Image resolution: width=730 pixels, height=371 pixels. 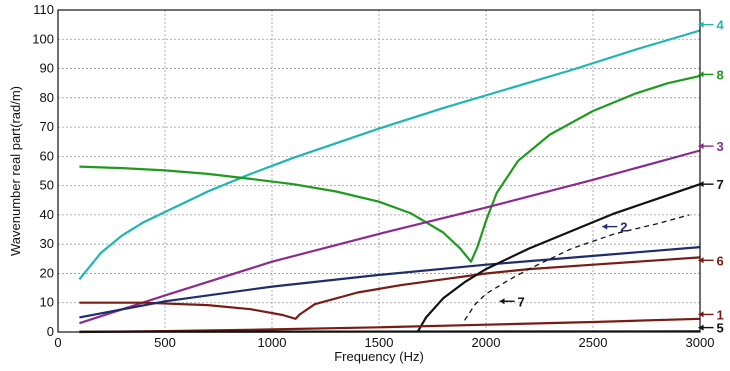 I want to click on y-tick-label: 100, so click(x=43, y=38).